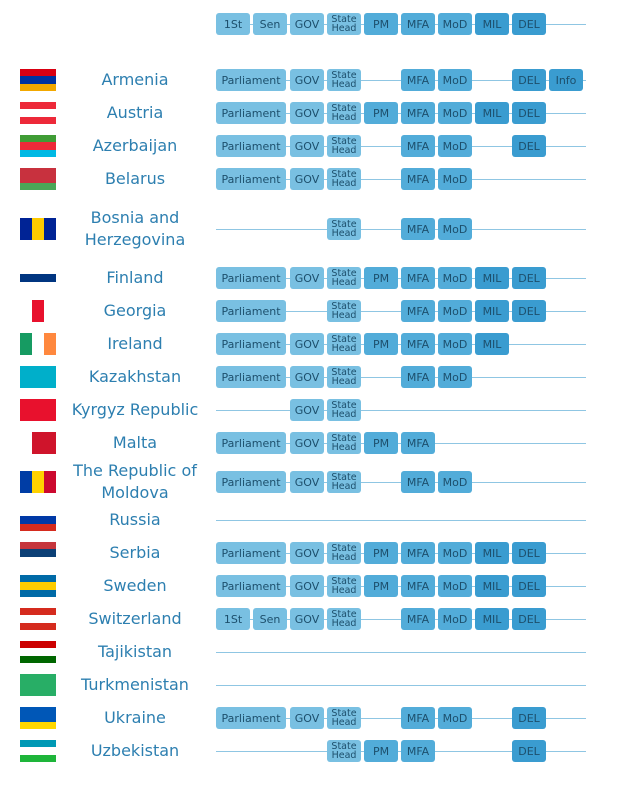 The image size is (621, 791). I want to click on cell-button: Sen, so click(270, 619).